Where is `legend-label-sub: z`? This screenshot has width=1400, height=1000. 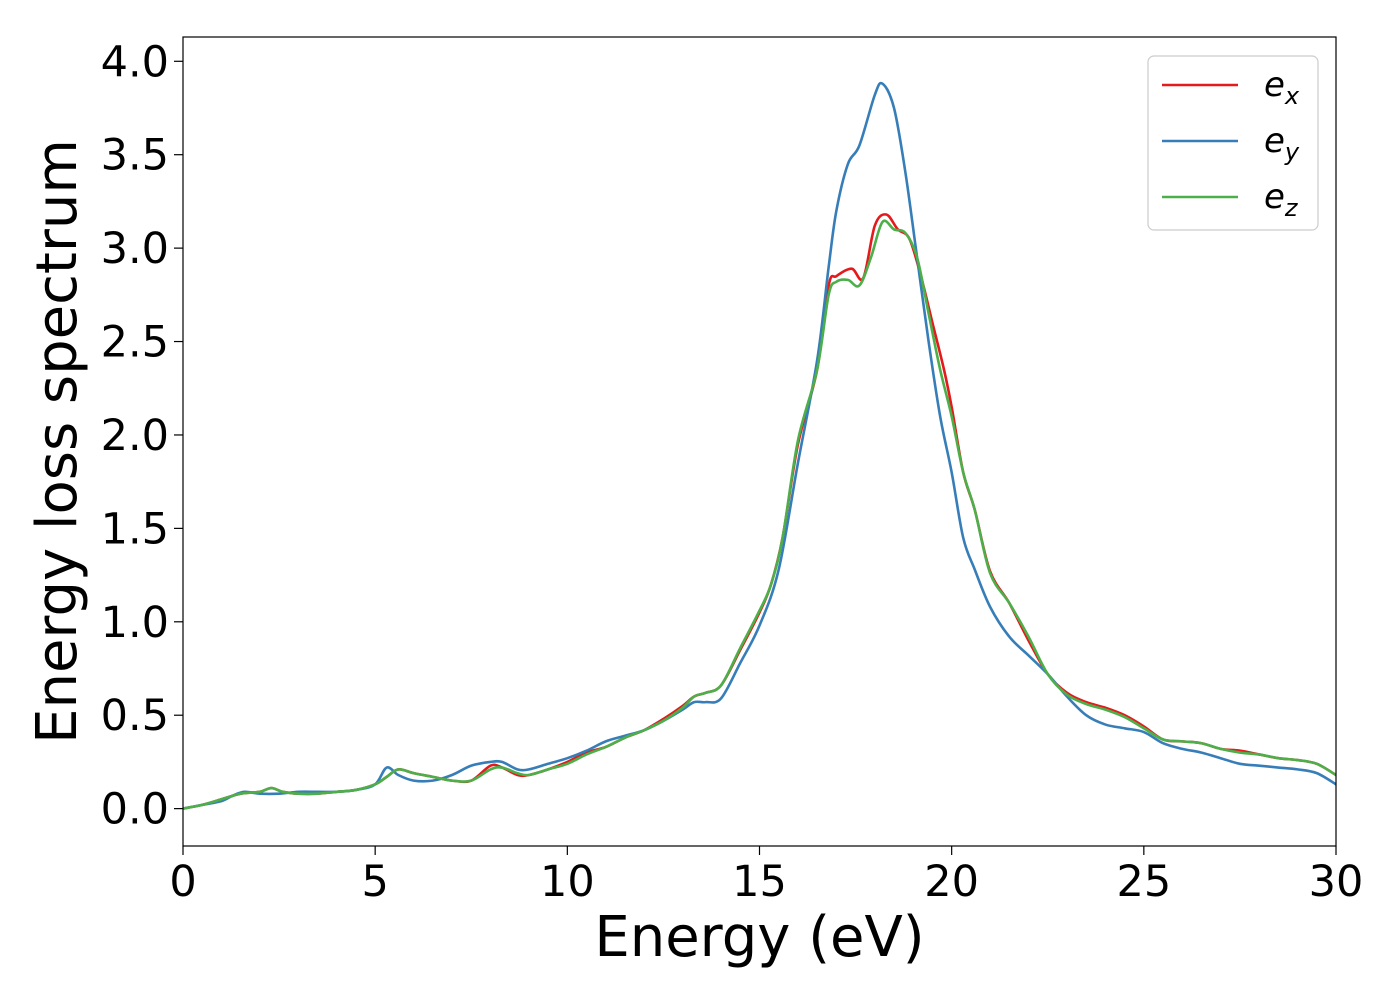
legend-label-sub: z is located at coordinates (1291, 208).